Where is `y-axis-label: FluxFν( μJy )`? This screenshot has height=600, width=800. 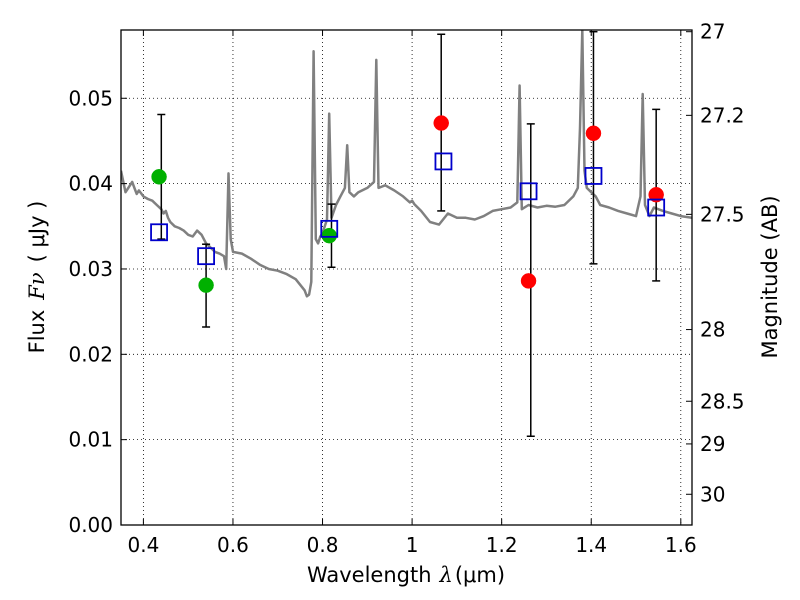
y-axis-label: FluxFν( μJy ) is located at coordinates (37, 277).